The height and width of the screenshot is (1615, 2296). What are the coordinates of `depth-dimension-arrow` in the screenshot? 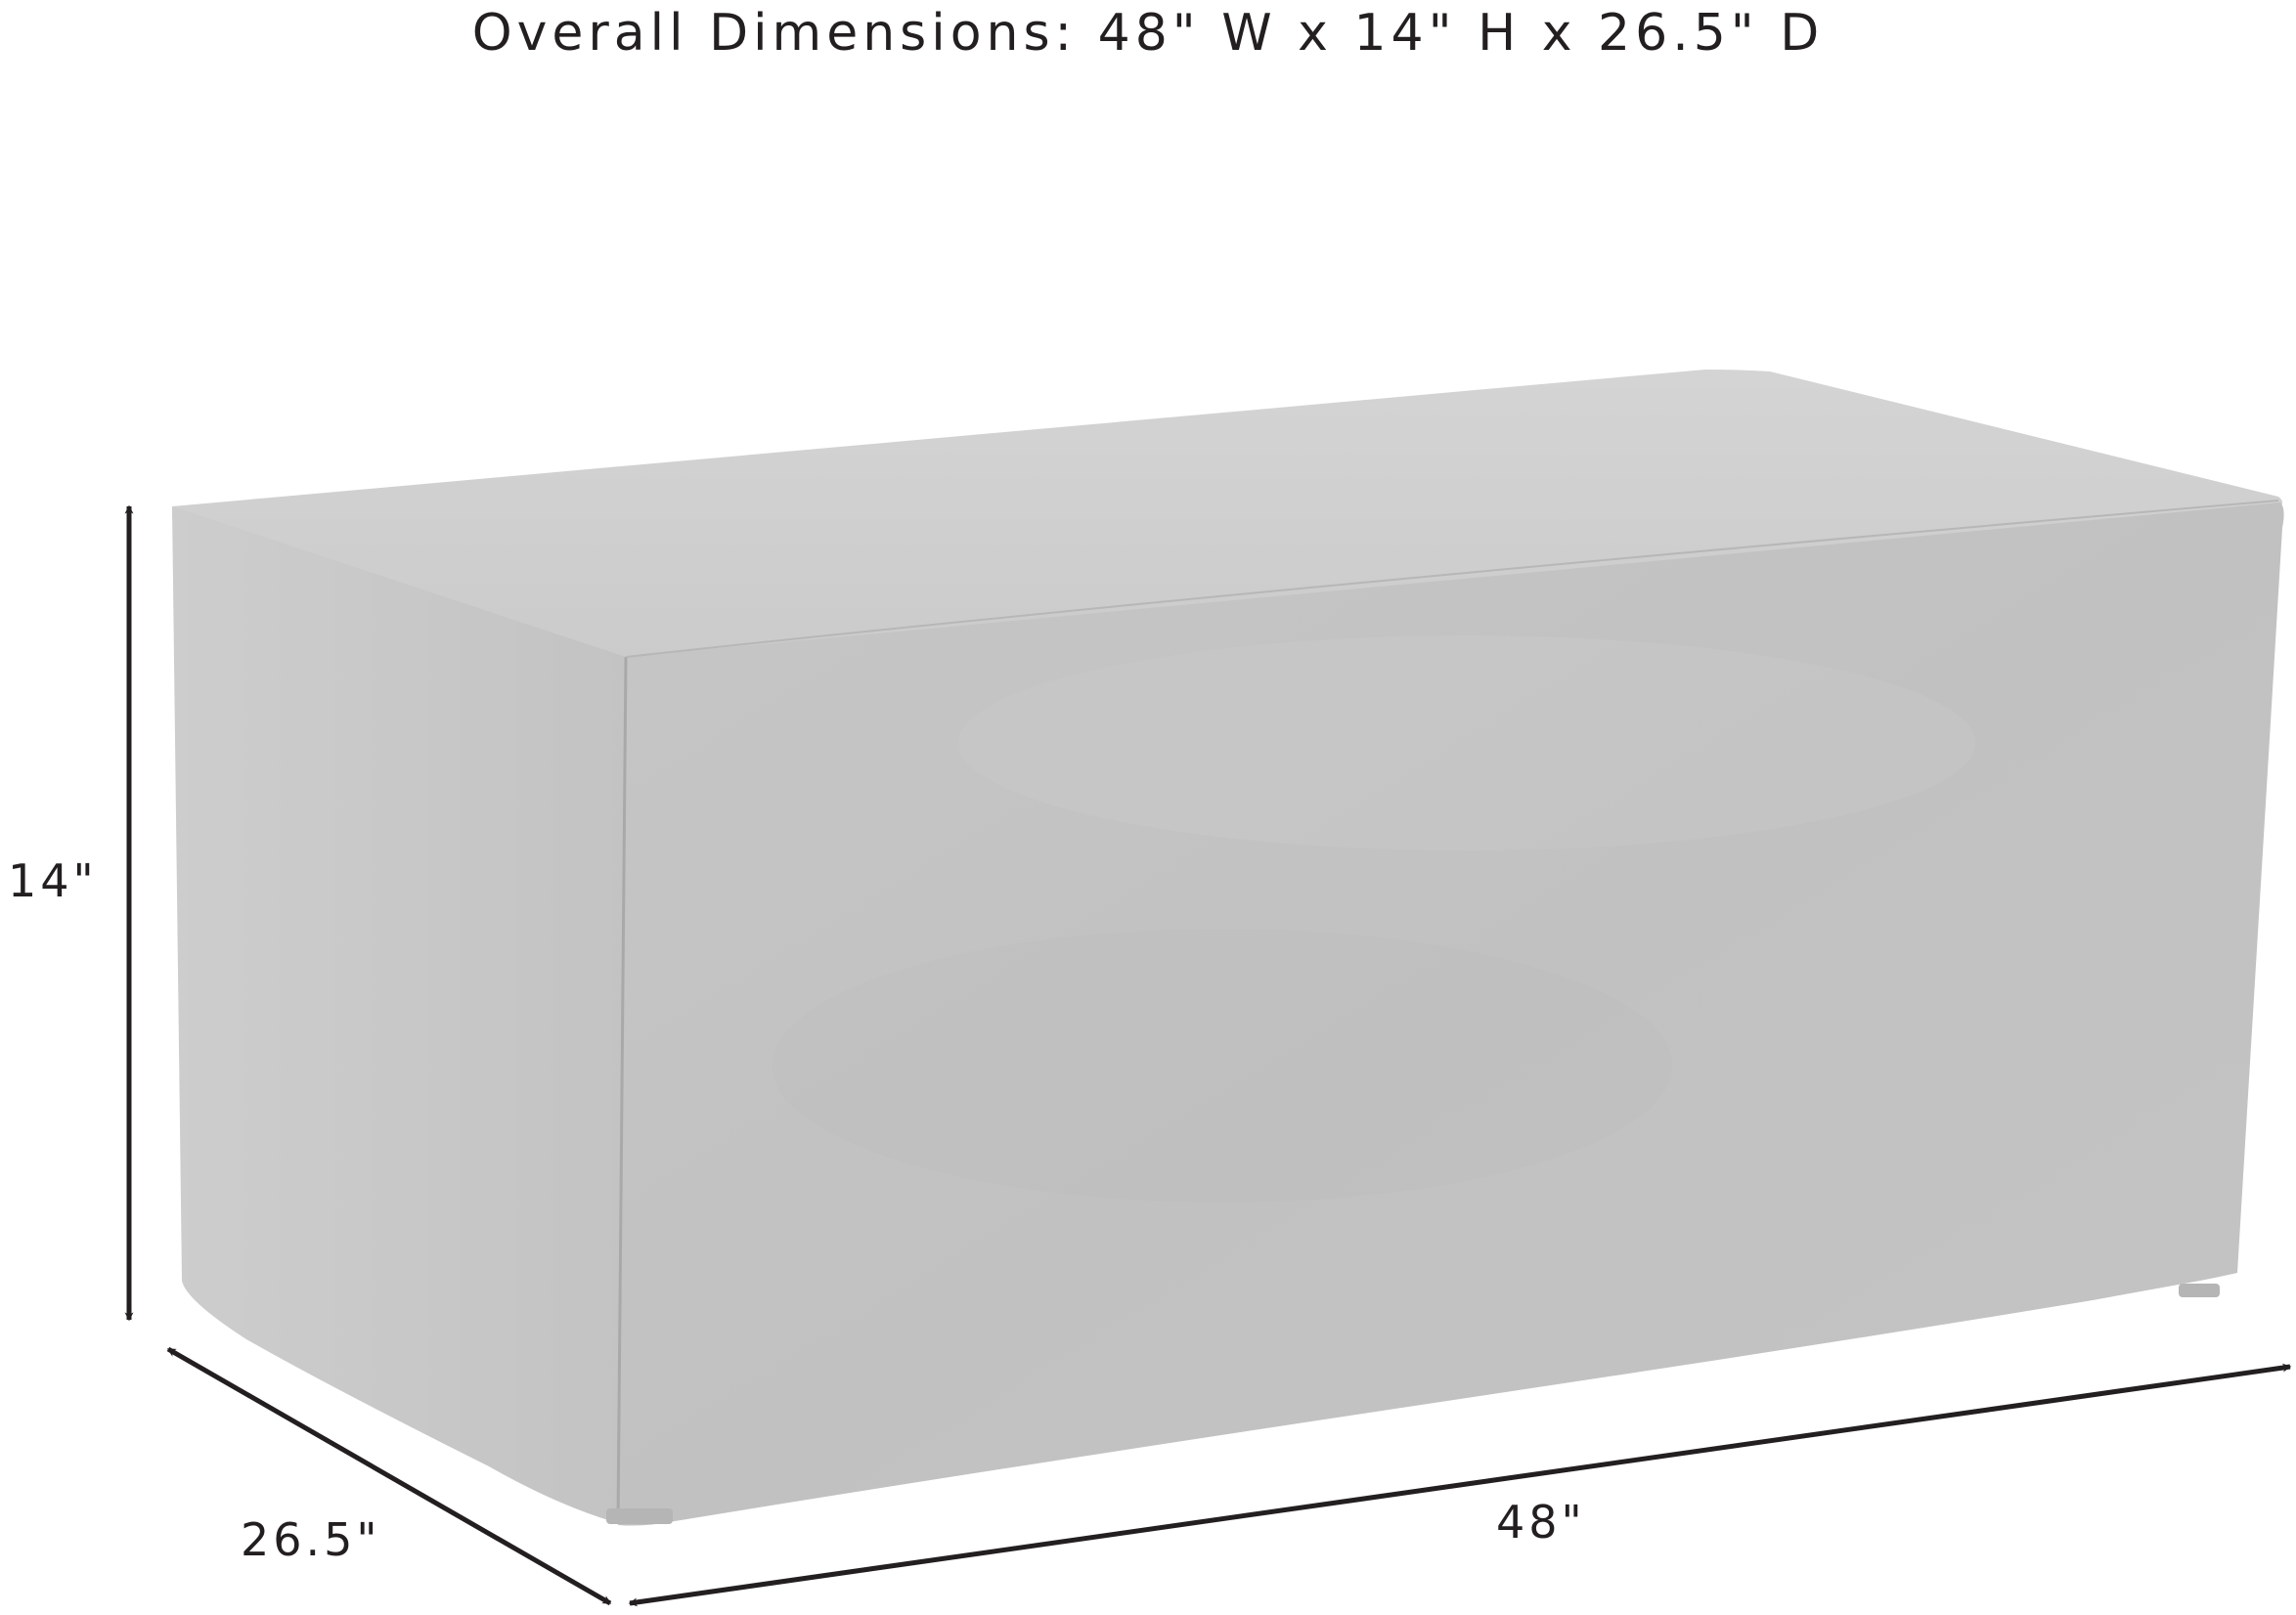 It's located at (389, 1476).